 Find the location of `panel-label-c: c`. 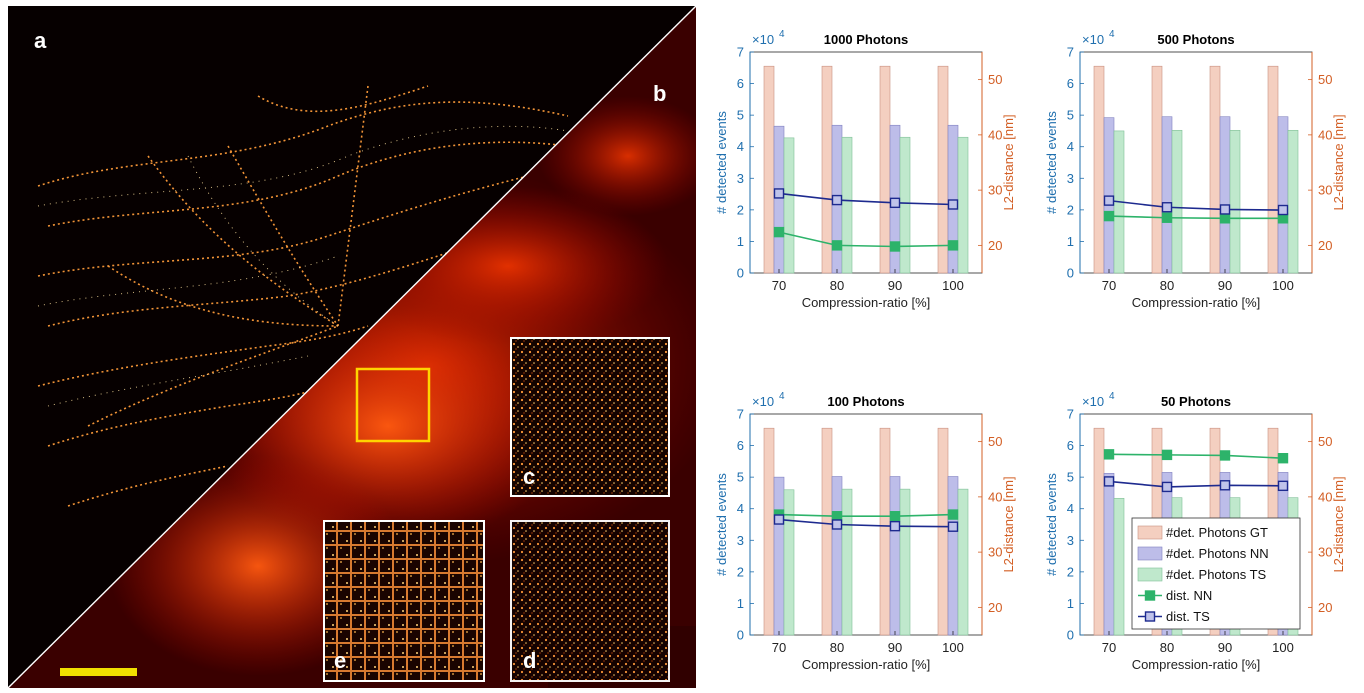

panel-label-c: c is located at coordinates (529, 476).